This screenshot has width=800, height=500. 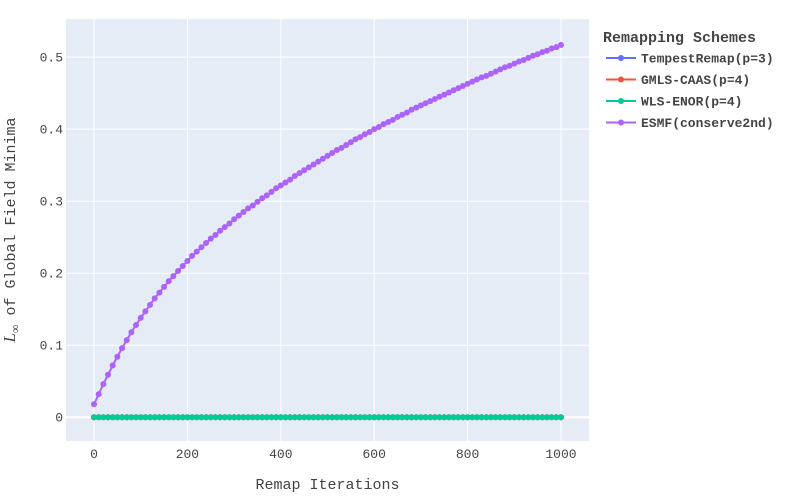 What do you see at coordinates (467, 454) in the screenshot?
I see `x-tick-label: 800` at bounding box center [467, 454].